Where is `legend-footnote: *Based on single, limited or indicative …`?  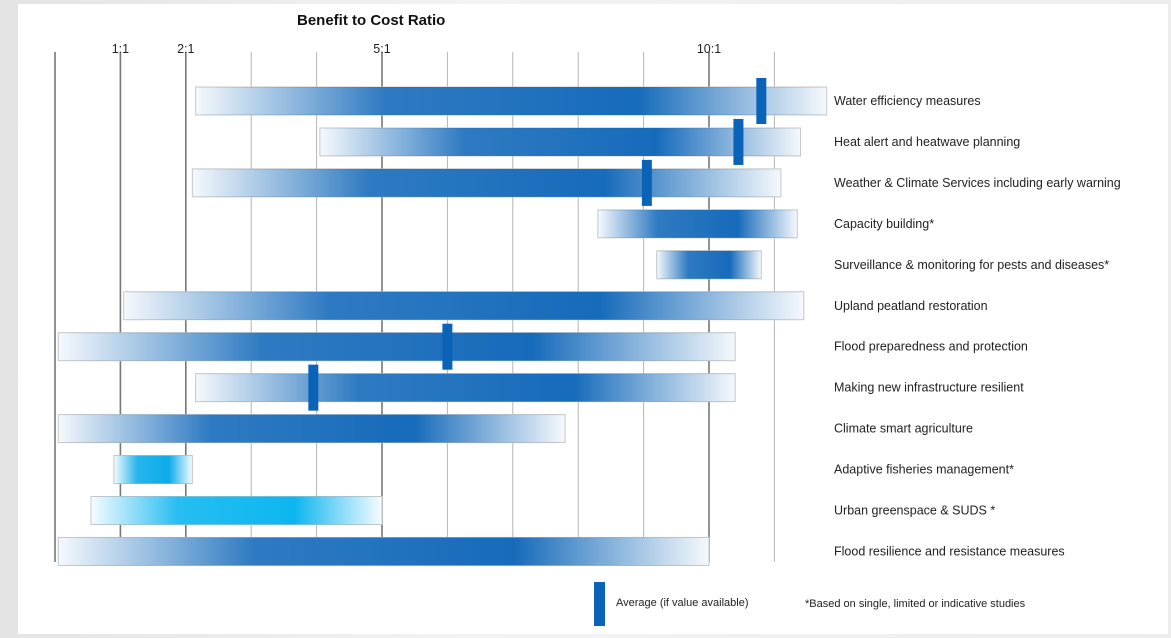 legend-footnote: *Based on single, limited or indicative … is located at coordinates (915, 604).